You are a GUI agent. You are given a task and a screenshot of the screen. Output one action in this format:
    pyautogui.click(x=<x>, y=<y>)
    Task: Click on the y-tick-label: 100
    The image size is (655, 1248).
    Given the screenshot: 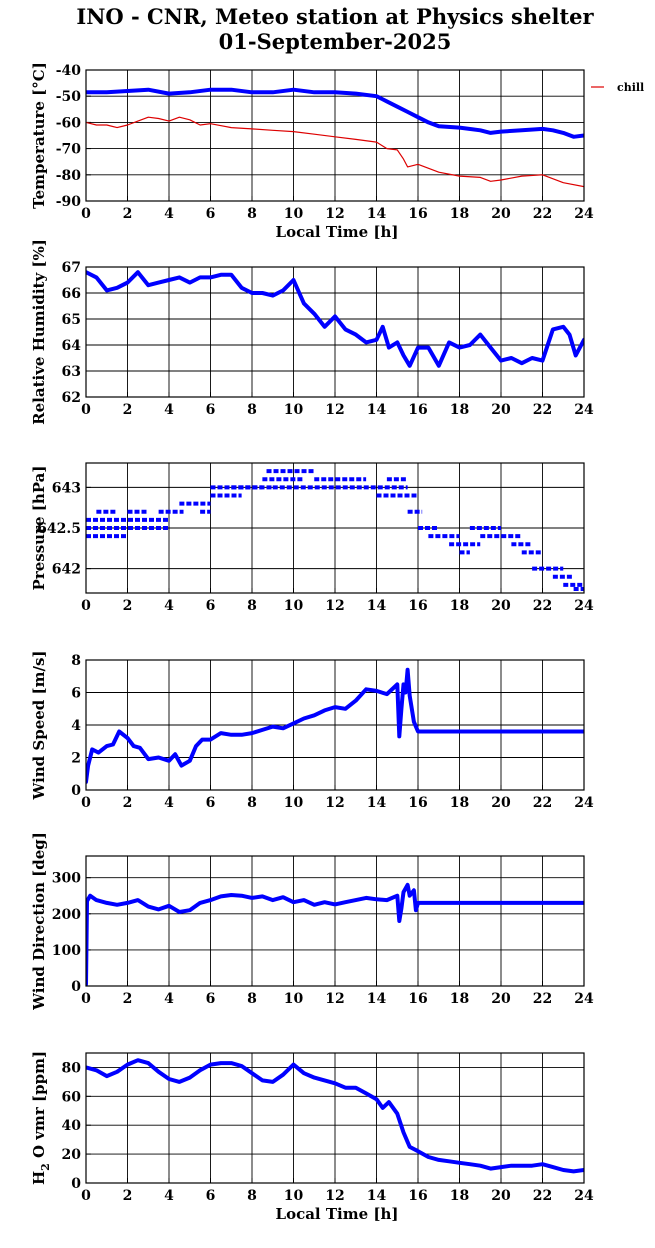 What is the action you would take?
    pyautogui.click(x=66, y=951)
    